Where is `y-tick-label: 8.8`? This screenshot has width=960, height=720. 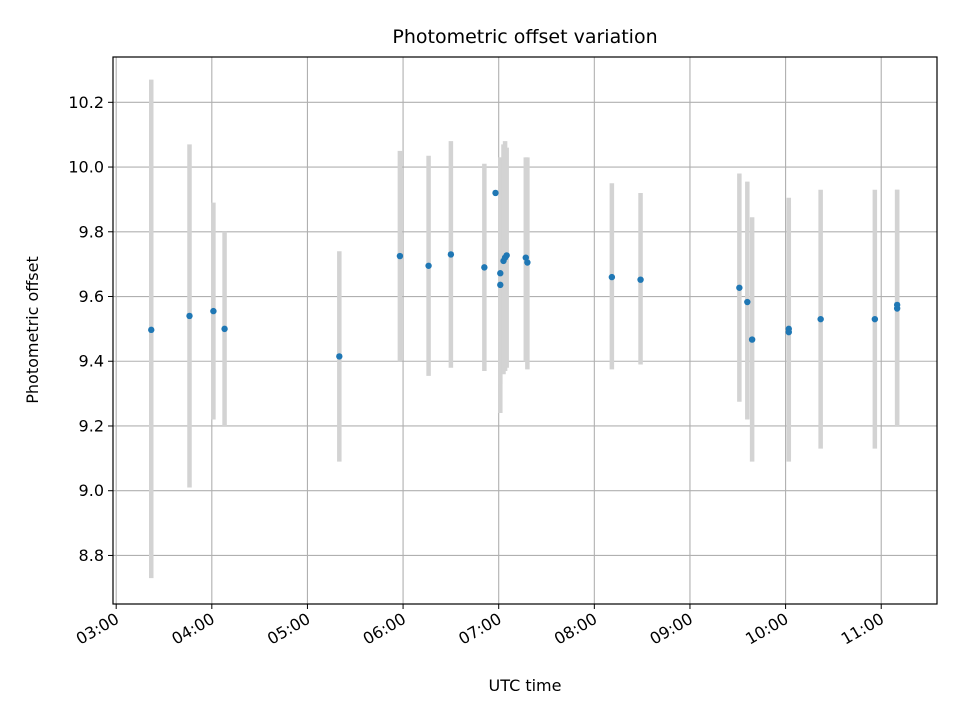
y-tick-label: 8.8 is located at coordinates (91, 555).